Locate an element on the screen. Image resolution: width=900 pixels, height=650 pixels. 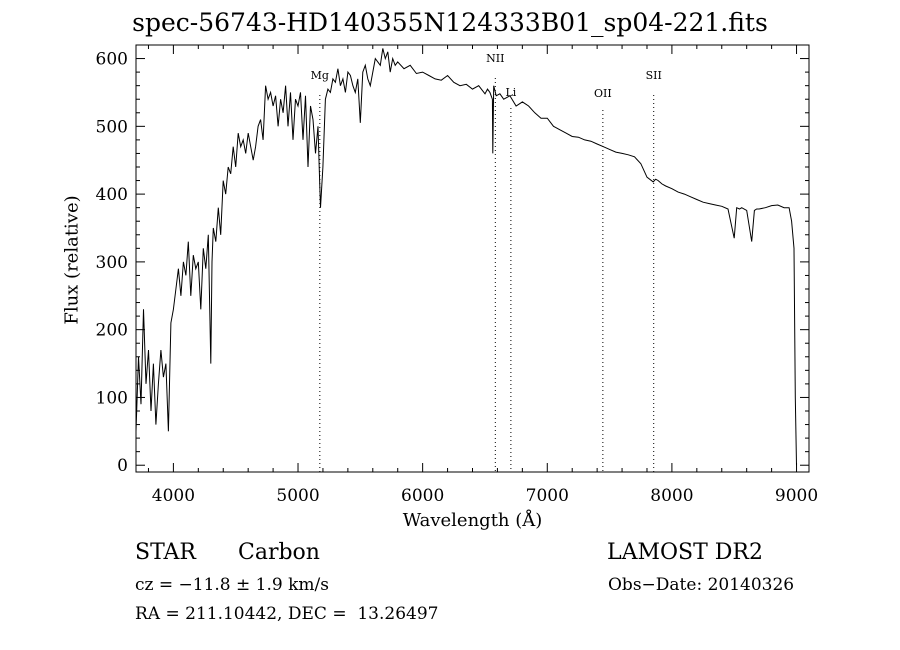
x-tick-label: 7000 is located at coordinates (547, 496).